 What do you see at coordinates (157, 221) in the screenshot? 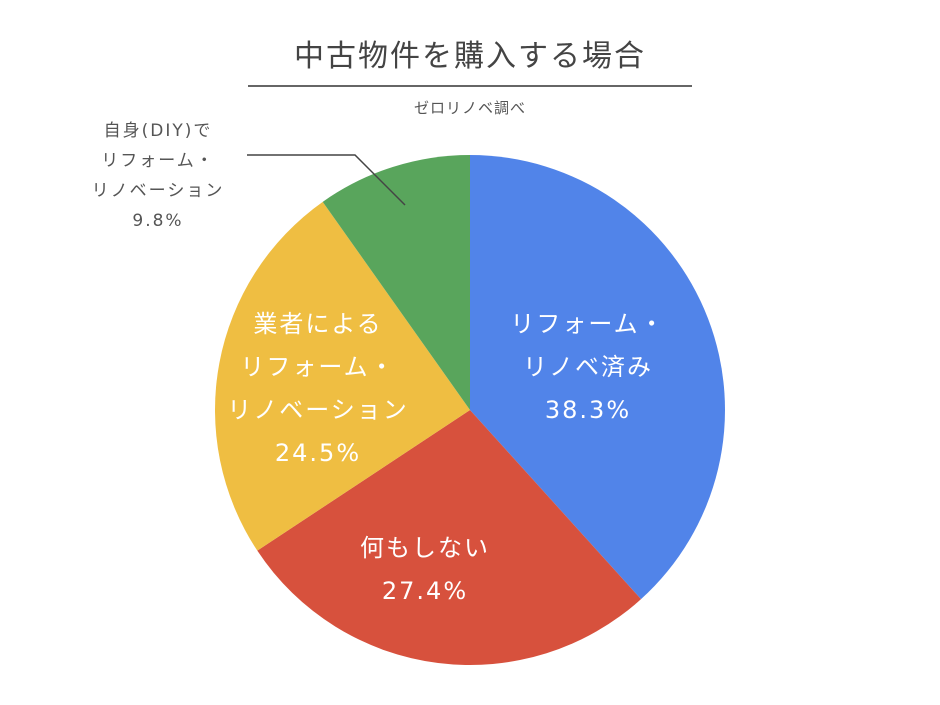
I see `slice-value-label: 9.8%` at bounding box center [157, 221].